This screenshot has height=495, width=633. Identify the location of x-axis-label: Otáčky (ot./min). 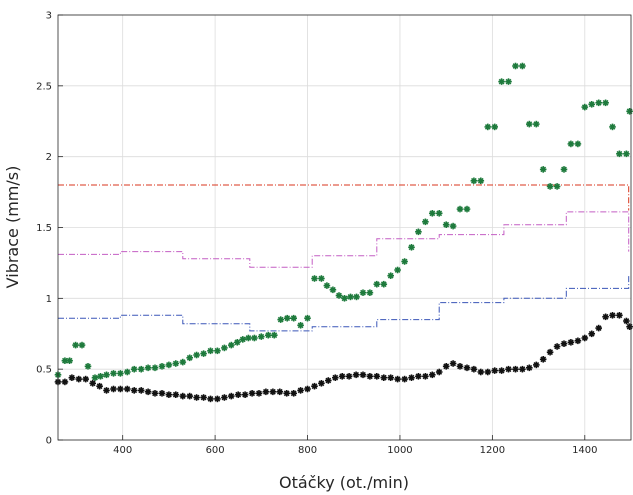
(344, 482).